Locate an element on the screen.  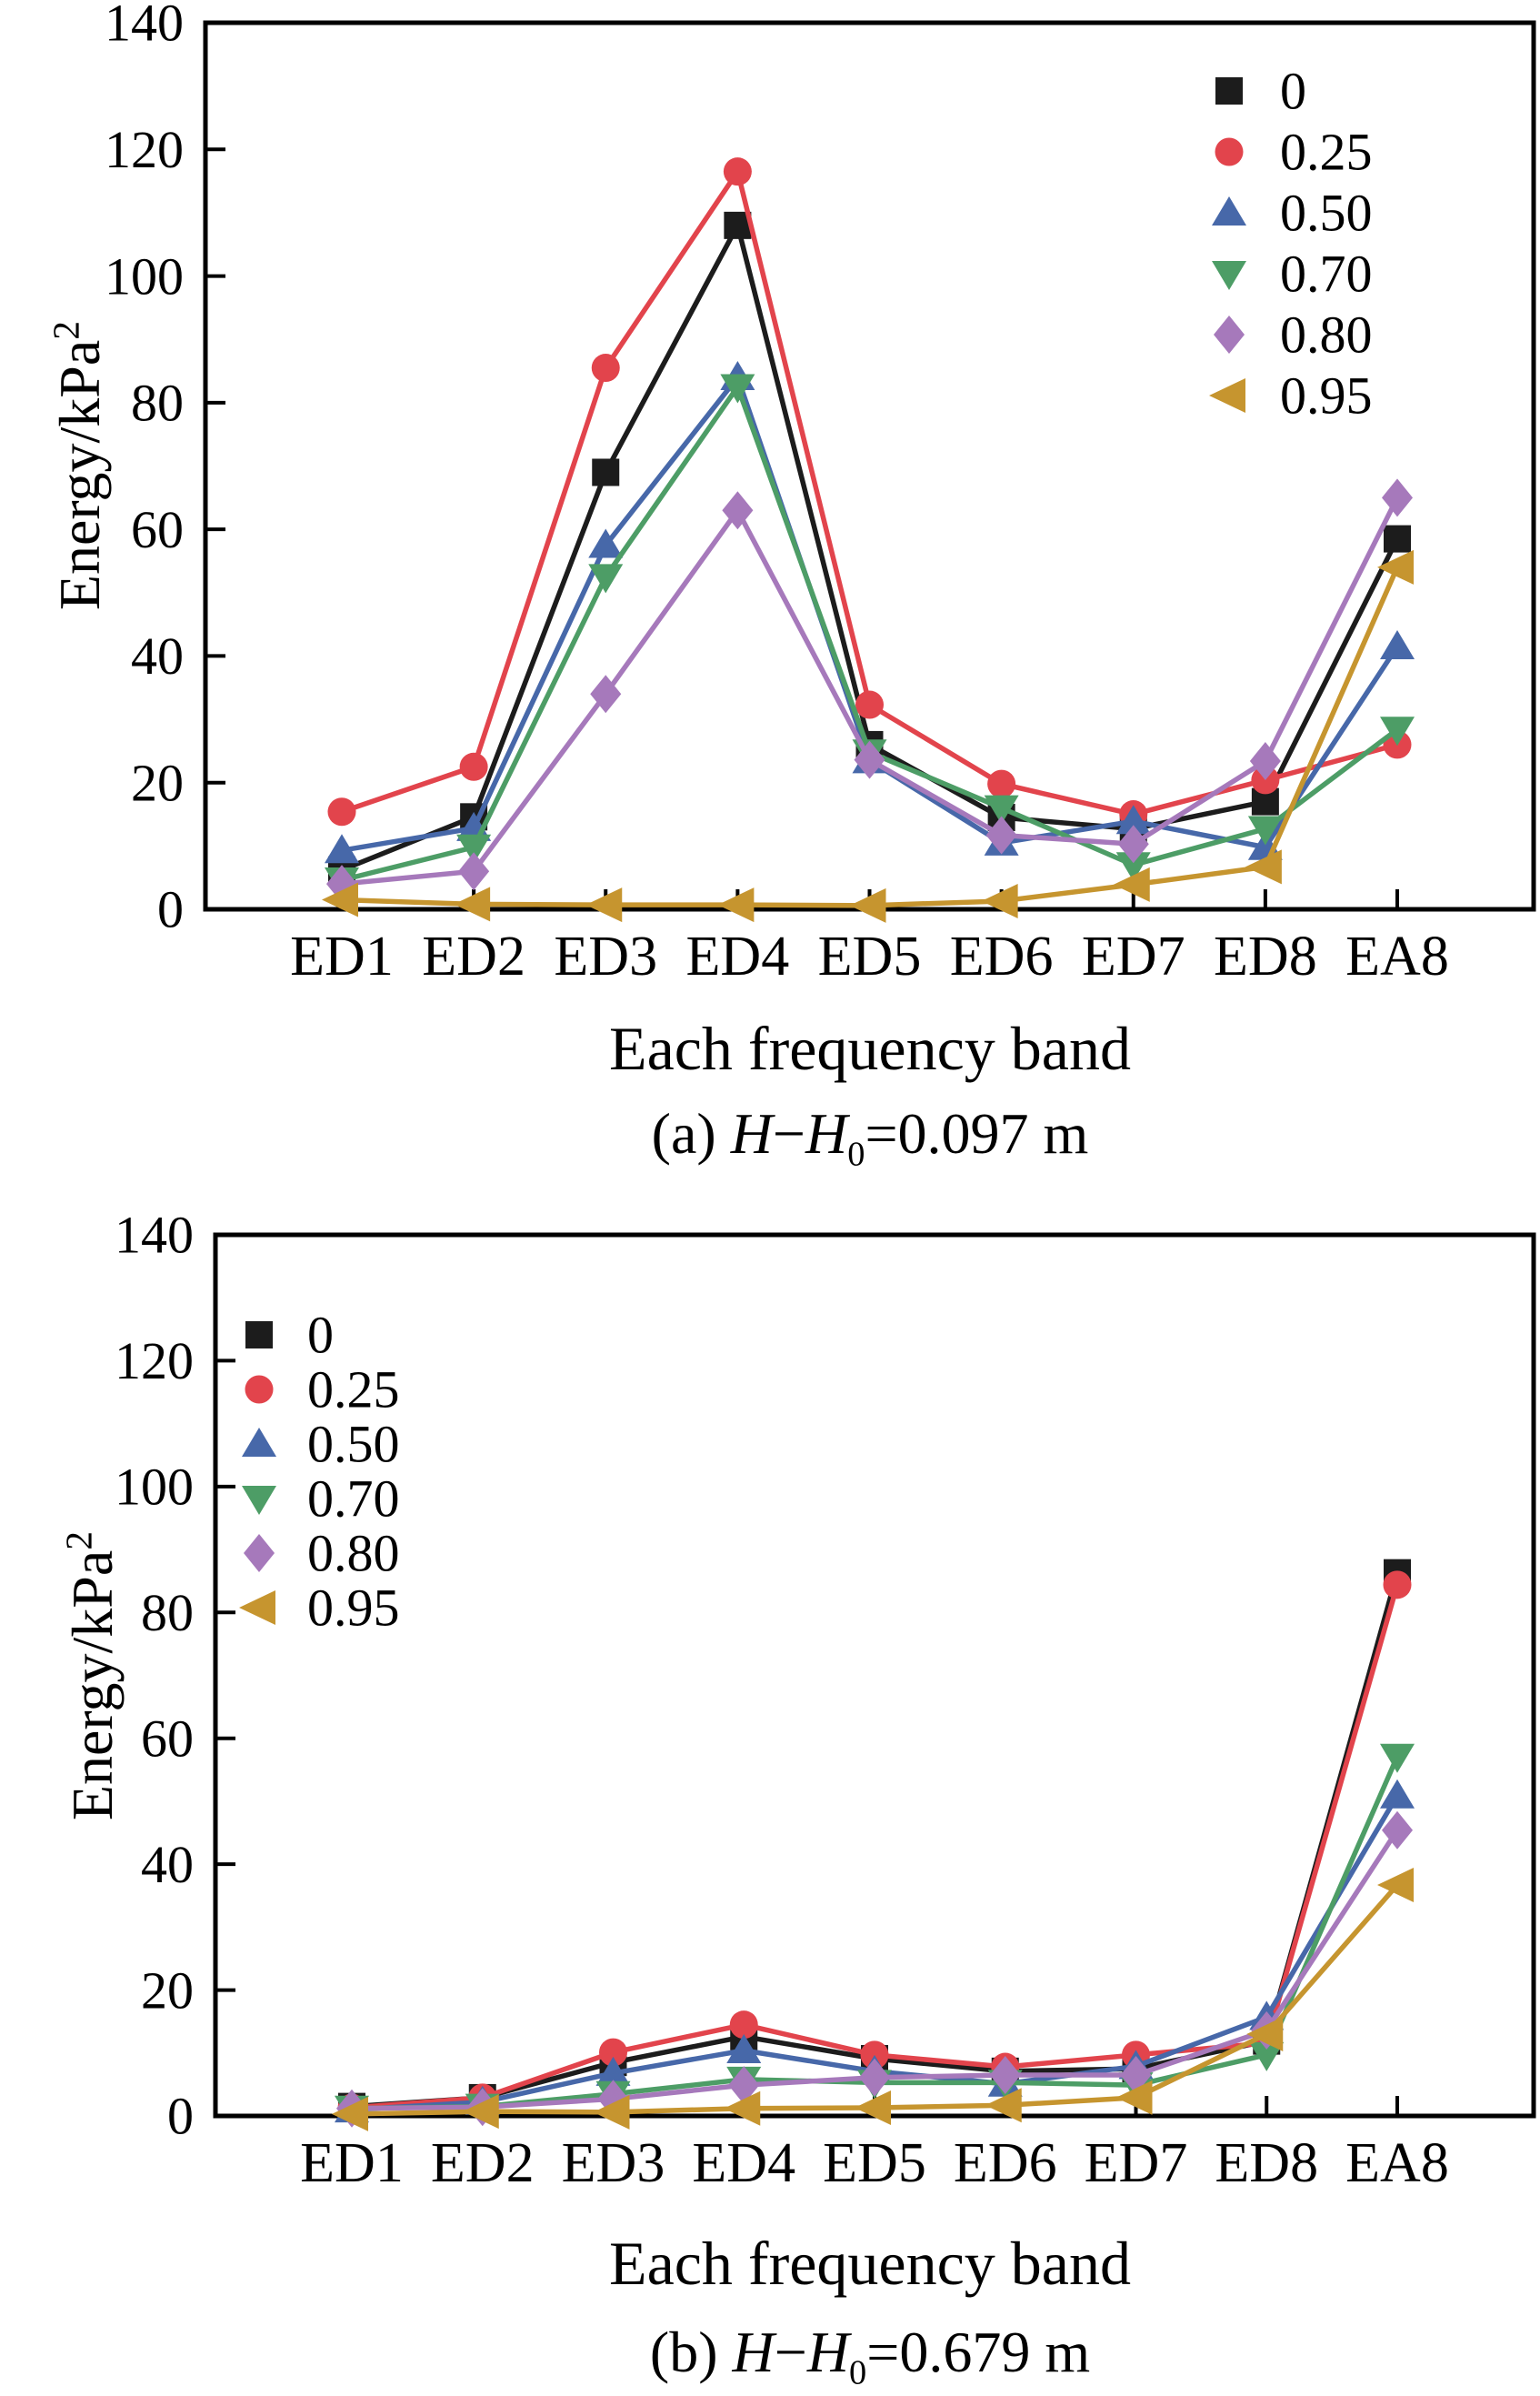
x-tick-label: ED7 is located at coordinates (1136, 2163).